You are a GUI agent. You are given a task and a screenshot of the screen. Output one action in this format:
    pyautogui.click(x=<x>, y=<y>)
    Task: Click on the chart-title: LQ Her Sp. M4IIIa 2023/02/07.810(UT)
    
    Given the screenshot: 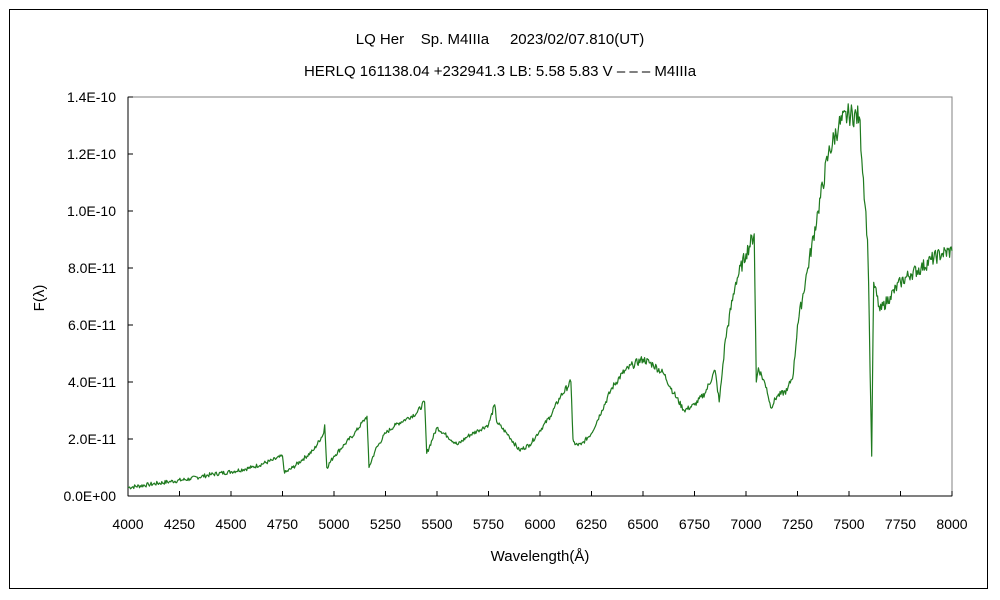 What is the action you would take?
    pyautogui.click(x=500, y=39)
    